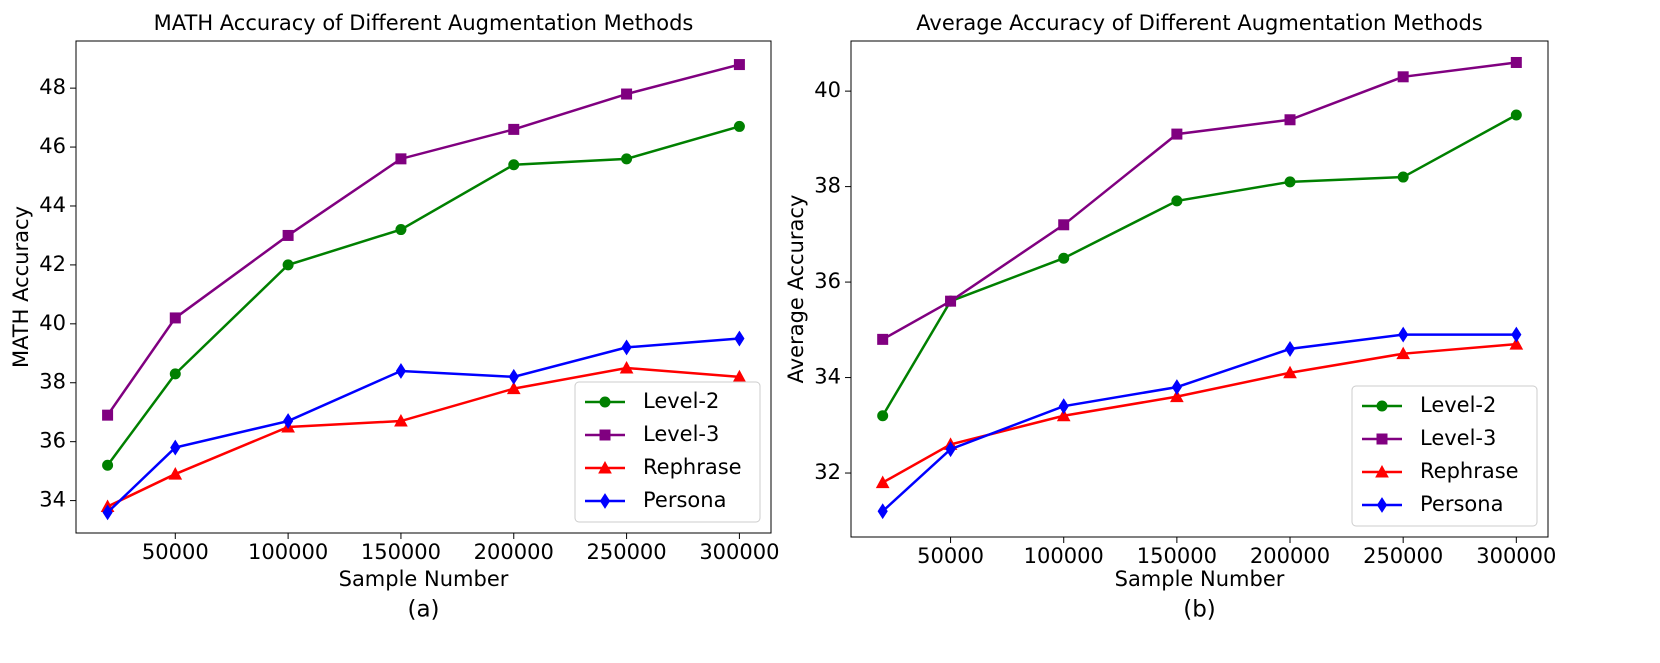 The height and width of the screenshot is (663, 1660). What do you see at coordinates (681, 434) in the screenshot?
I see `legend-label: Level-3` at bounding box center [681, 434].